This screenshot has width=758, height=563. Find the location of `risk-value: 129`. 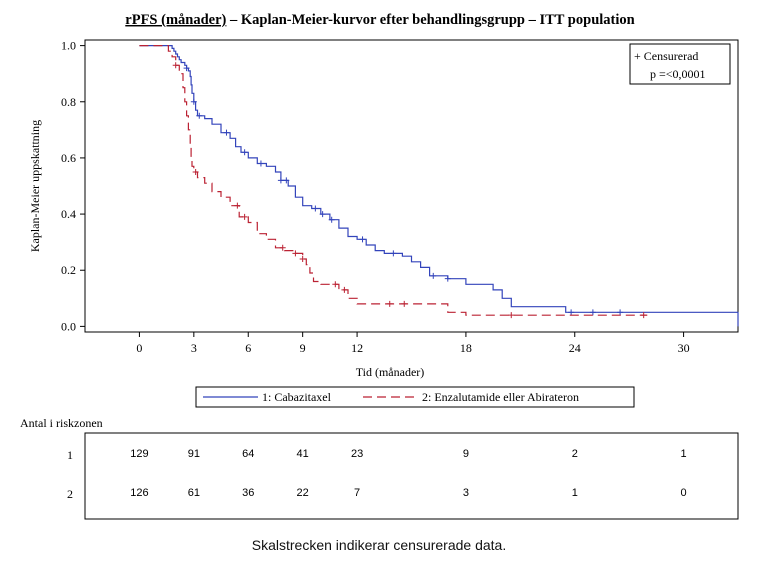

risk-value: 129 is located at coordinates (139, 454).